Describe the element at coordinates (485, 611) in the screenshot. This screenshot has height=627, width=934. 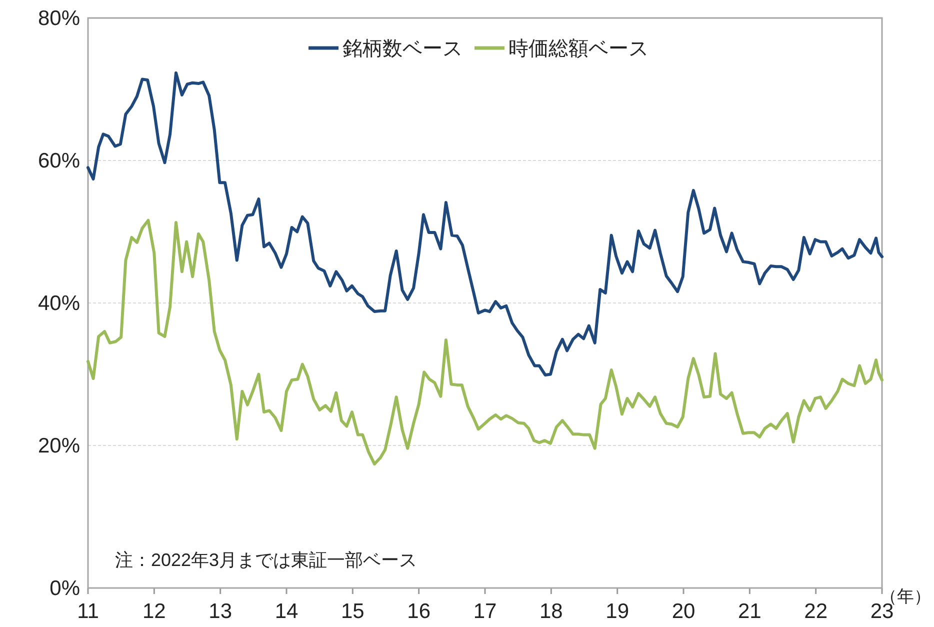
I see `x-tick-label: 17` at that location.